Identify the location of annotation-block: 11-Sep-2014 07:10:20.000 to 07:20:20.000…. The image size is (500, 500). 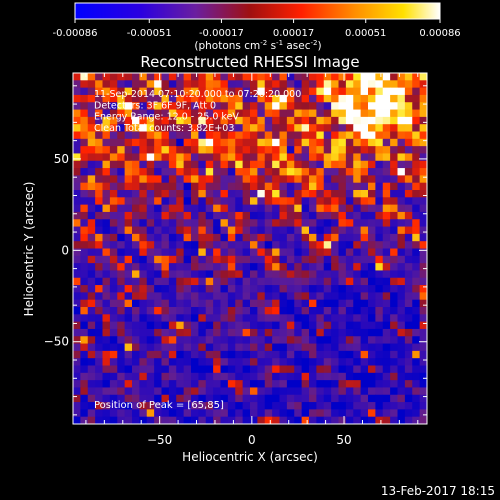
(197, 111).